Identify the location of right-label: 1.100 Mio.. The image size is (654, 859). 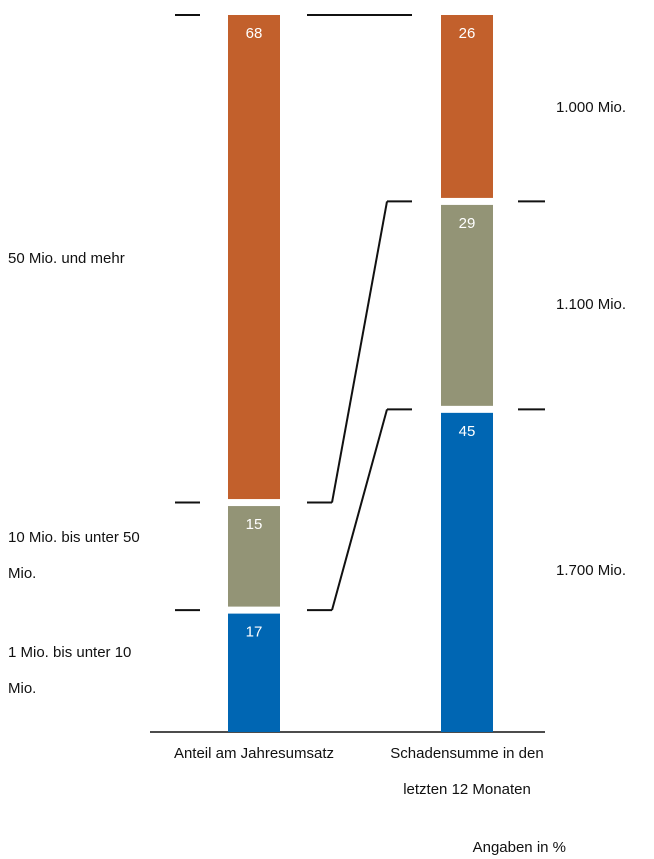
(591, 305).